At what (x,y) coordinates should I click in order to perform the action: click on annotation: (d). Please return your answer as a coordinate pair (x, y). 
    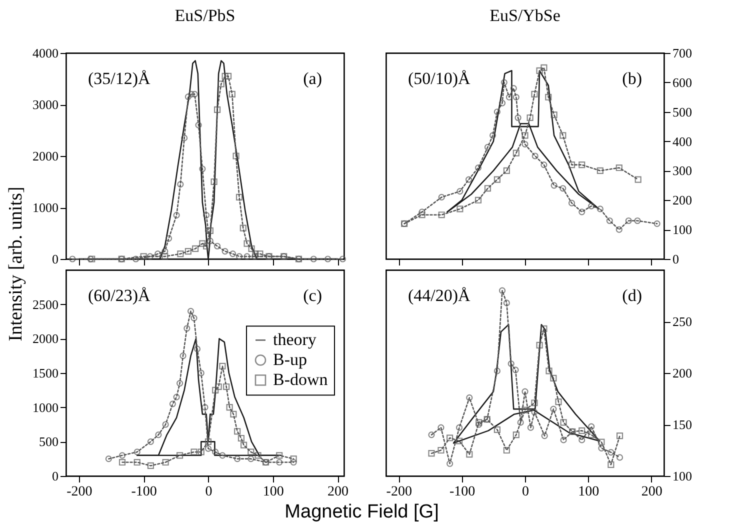
    Looking at the image, I should click on (632, 295).